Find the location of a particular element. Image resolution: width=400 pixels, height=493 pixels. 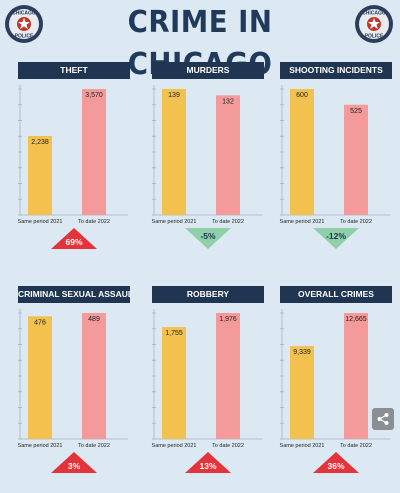

murders-chart: 139 Same period 2021 132 To date 2022 -5% is located at coordinates (207, 167).